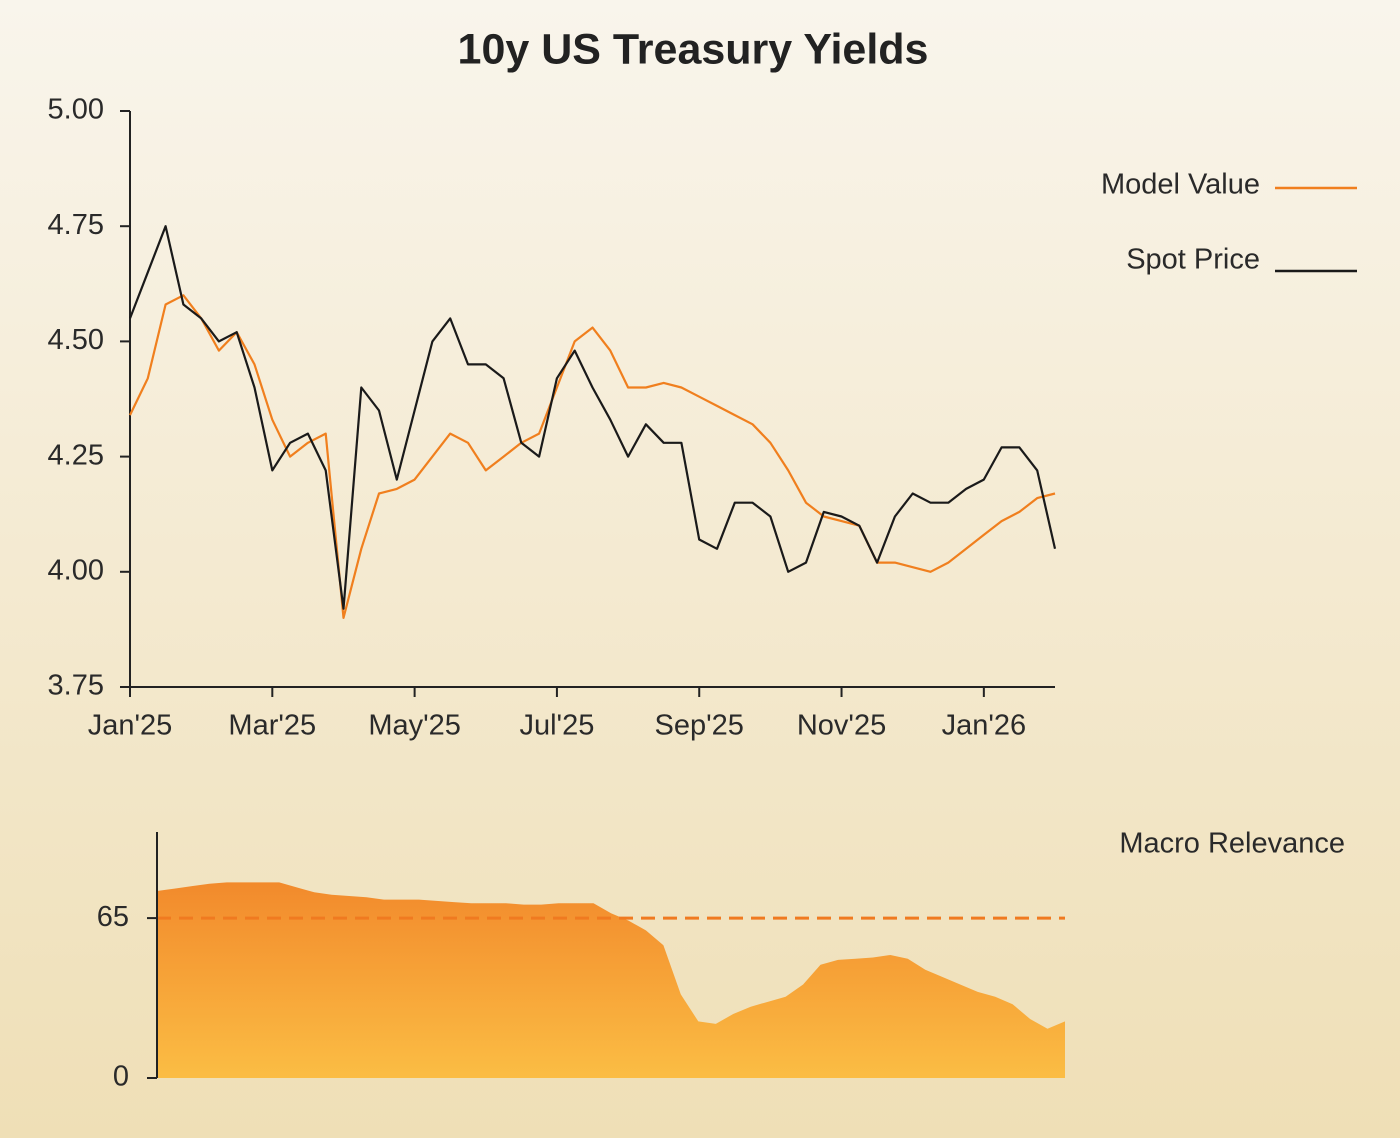 The height and width of the screenshot is (1138, 1400). Describe the element at coordinates (130, 726) in the screenshot. I see `x-tick-label: Jan'25` at that location.